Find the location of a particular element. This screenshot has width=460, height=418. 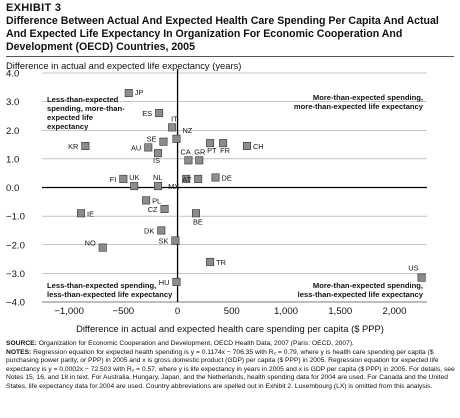

point-label-mx: MX is located at coordinates (173, 186).